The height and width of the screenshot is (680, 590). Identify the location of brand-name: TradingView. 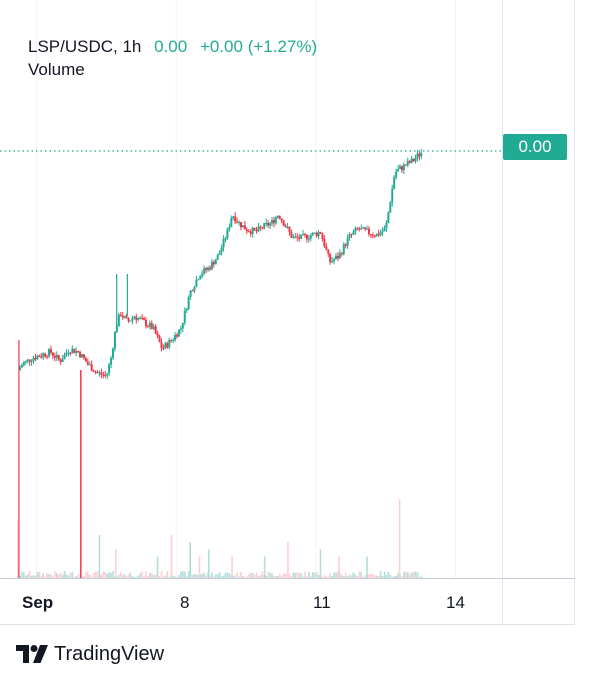
(109, 653).